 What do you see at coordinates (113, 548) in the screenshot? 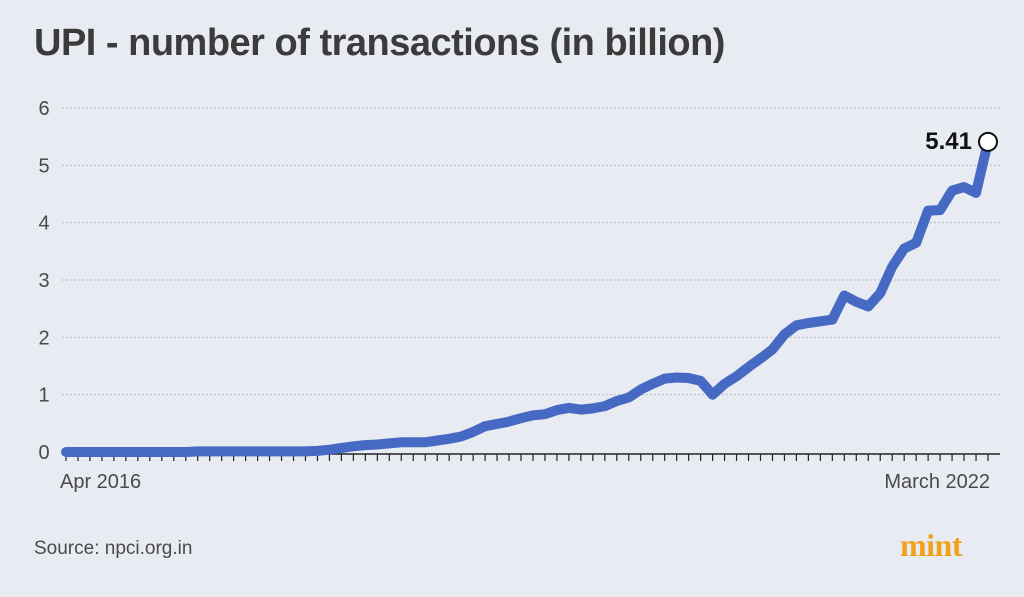
I see `source-note: Source: npci.org.in` at bounding box center [113, 548].